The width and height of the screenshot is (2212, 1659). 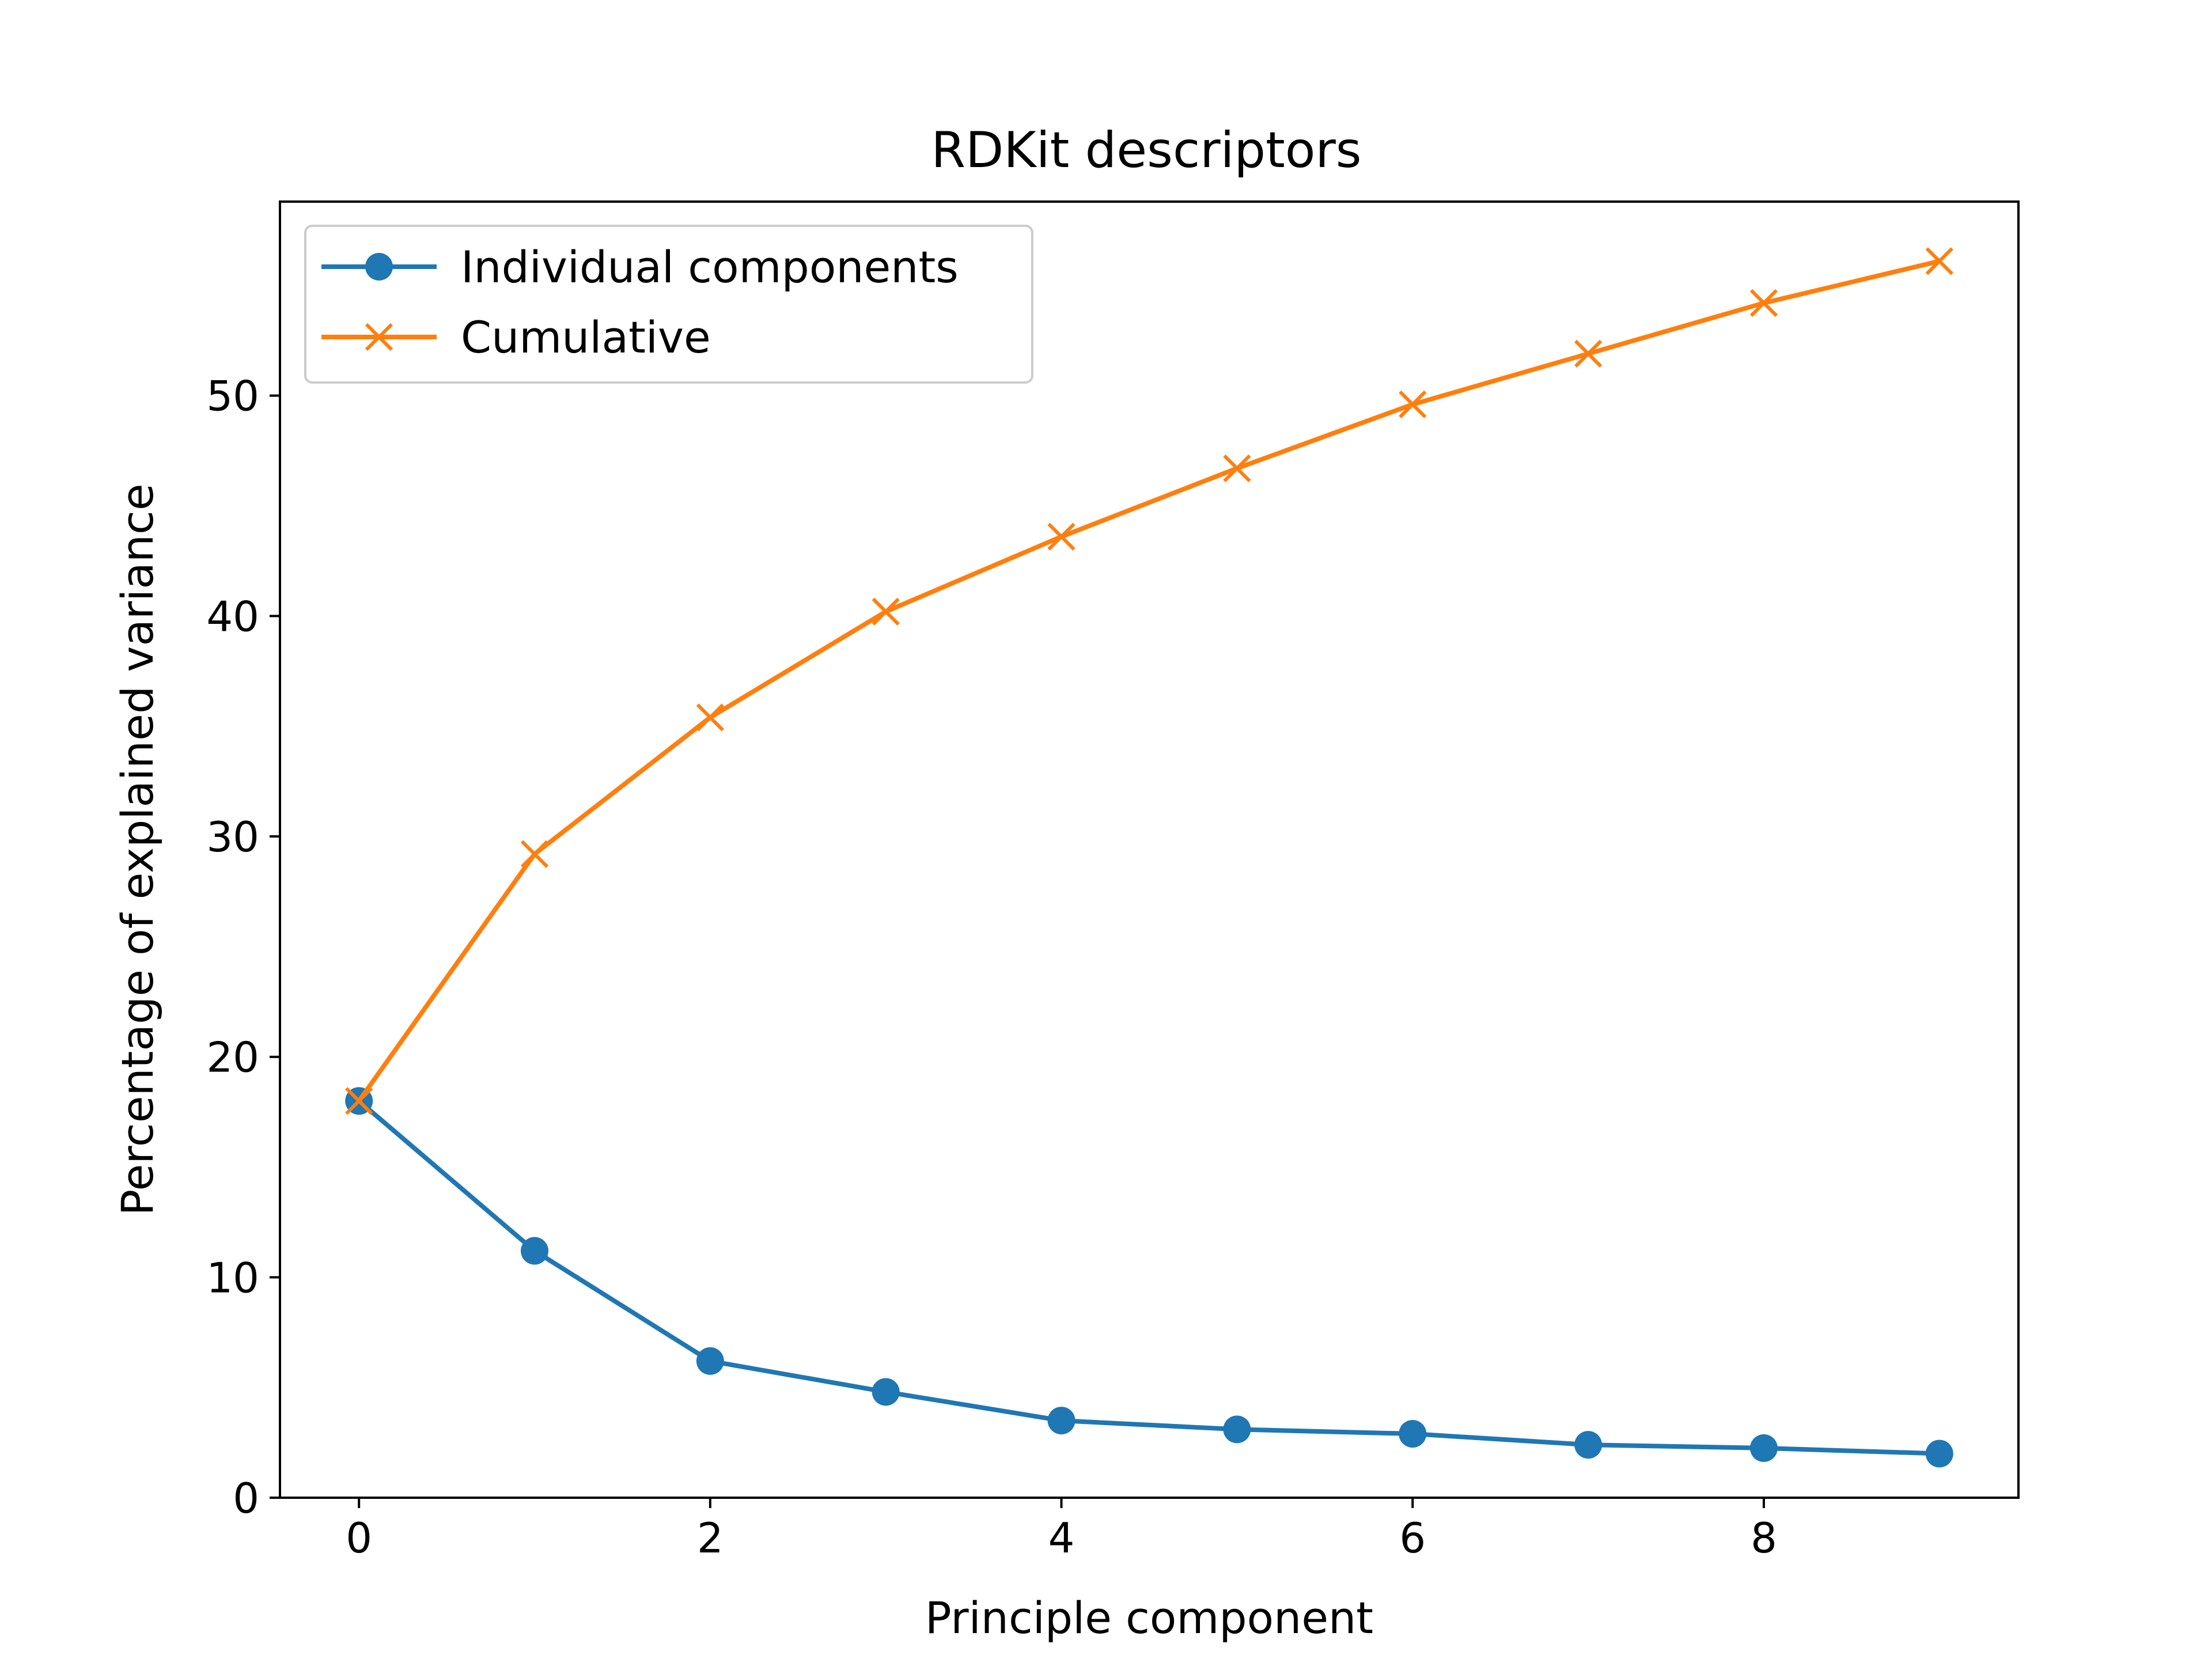 I want to click on x-axis-ticks: 0 2 4 6 8, so click(x=1061, y=1530).